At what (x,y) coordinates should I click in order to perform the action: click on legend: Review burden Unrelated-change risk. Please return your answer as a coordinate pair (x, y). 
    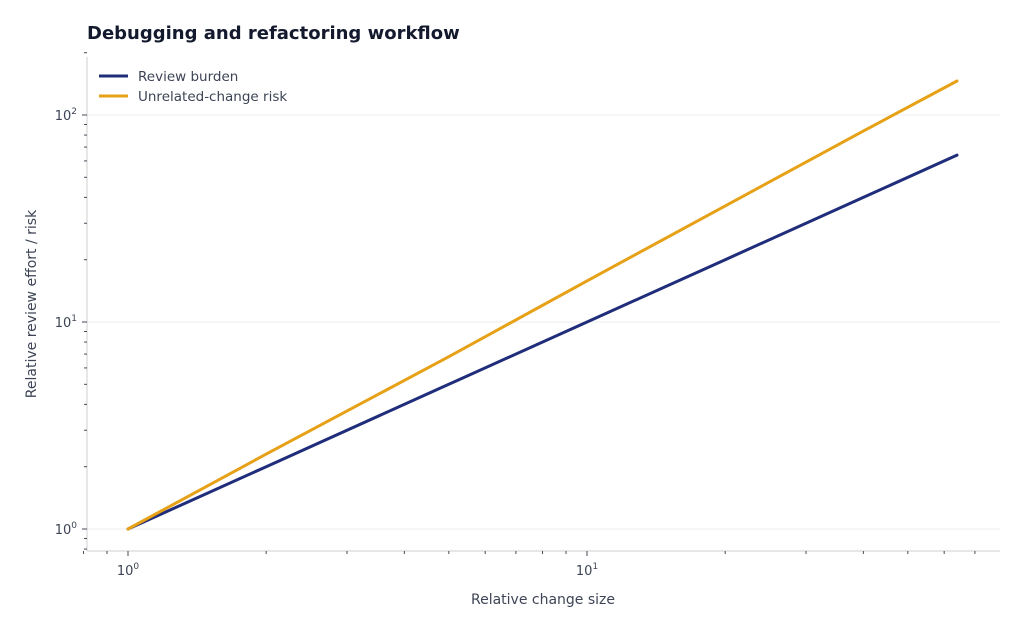
    Looking at the image, I should click on (193, 87).